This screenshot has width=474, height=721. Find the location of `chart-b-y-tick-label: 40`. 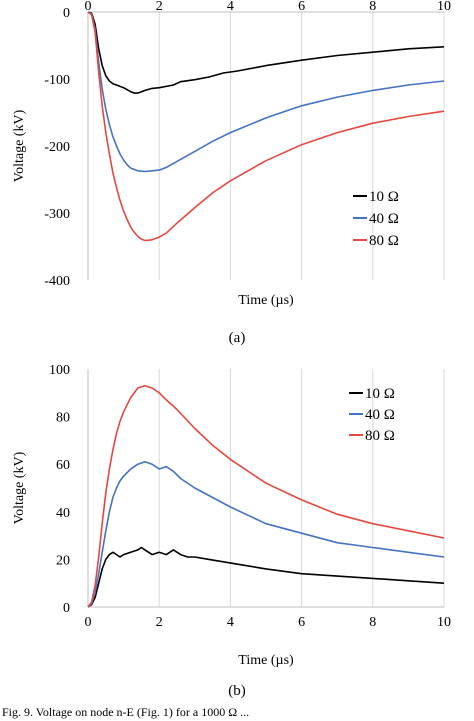

chart-b-y-tick-label: 40 is located at coordinates (63, 513).